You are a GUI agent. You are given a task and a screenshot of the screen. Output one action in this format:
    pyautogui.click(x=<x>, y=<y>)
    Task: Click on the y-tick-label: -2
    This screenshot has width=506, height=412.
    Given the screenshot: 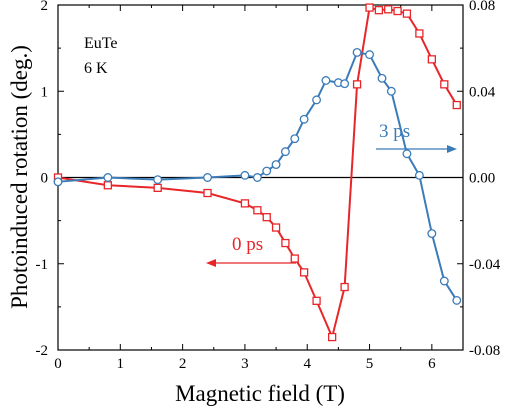 What is the action you would take?
    pyautogui.click(x=42, y=351)
    